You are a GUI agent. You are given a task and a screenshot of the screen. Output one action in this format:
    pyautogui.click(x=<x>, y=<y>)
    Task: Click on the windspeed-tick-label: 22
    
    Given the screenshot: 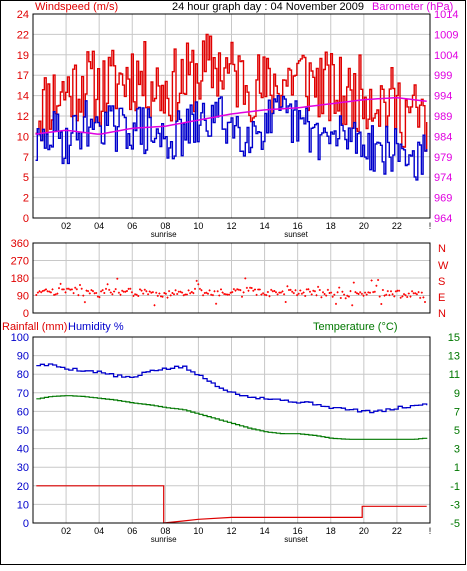 What is the action you would take?
    pyautogui.click(x=23, y=35)
    